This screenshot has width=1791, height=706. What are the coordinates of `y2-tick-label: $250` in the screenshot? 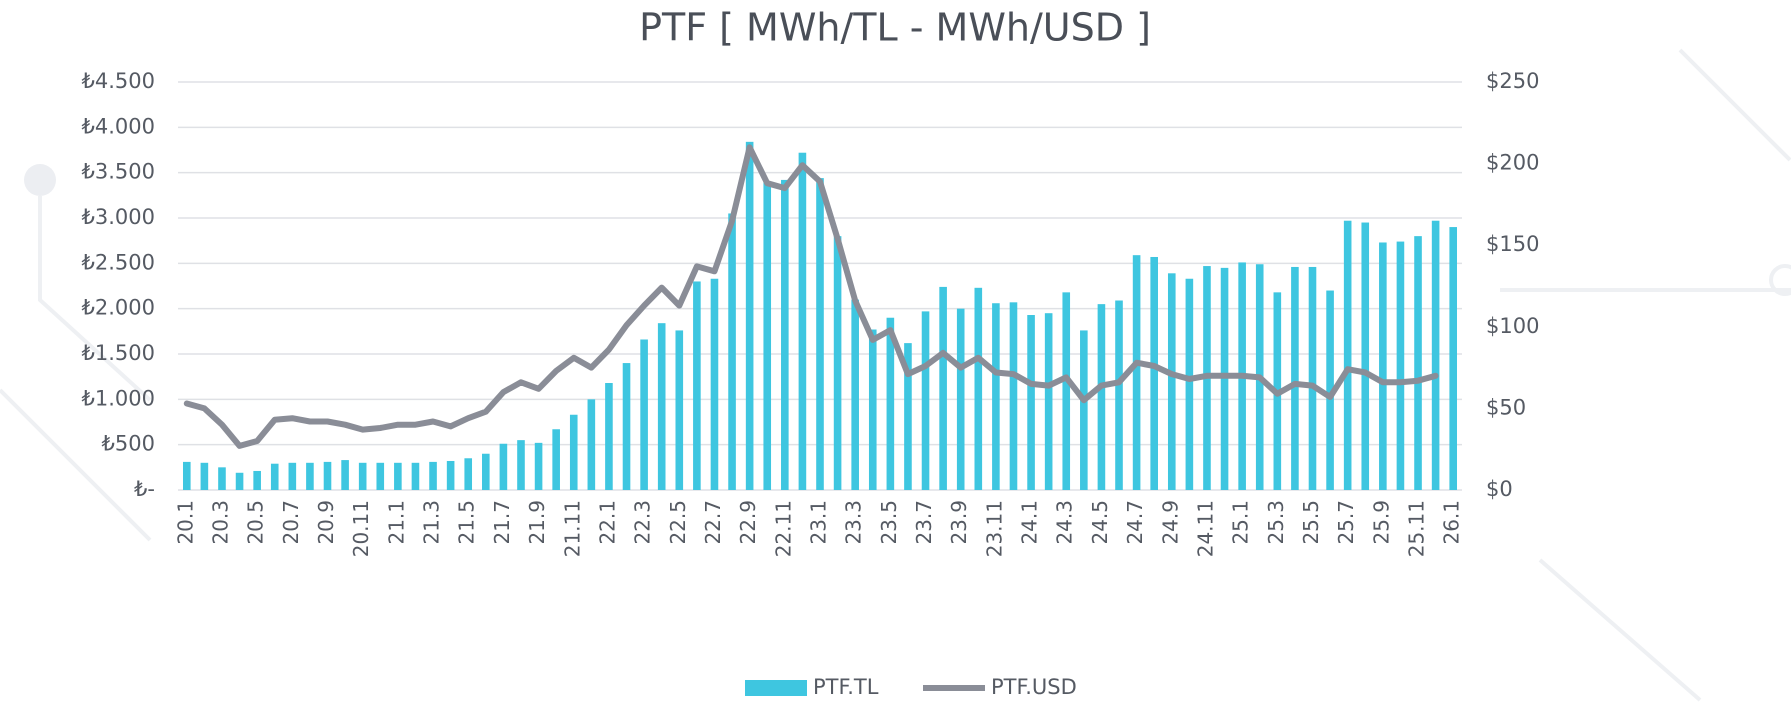 It's located at (1512, 81).